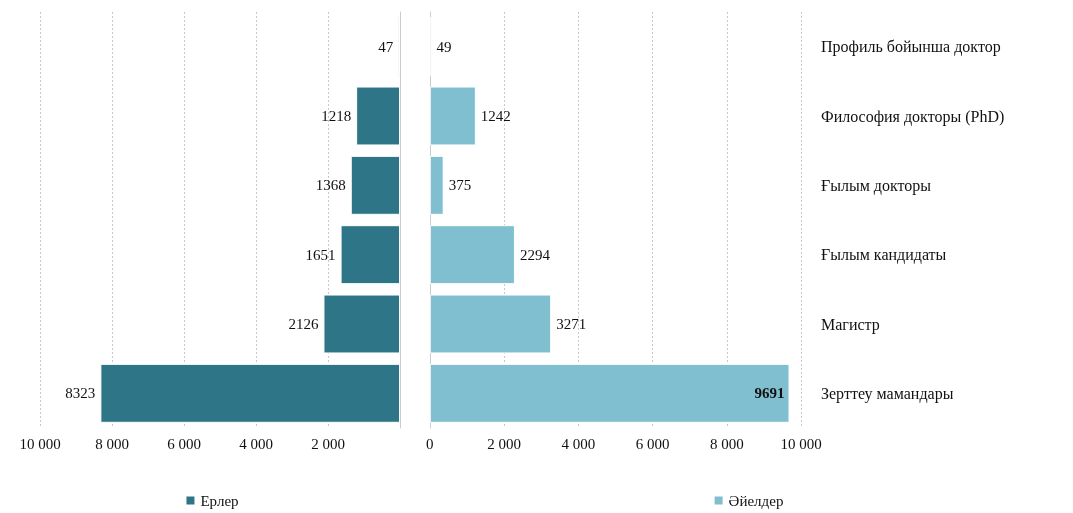 The width and height of the screenshot is (1073, 513). I want to click on data-label: 1218, so click(336, 116).